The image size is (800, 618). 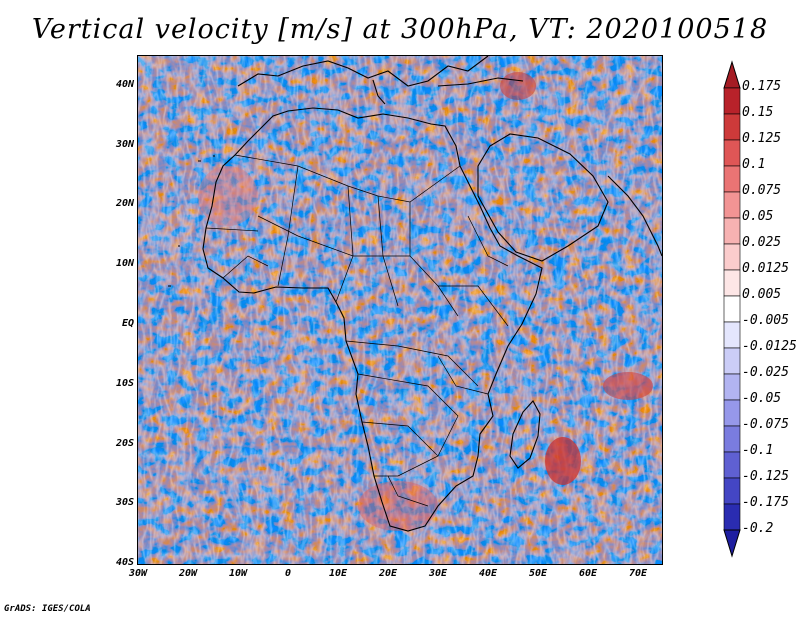 I want to click on colorbar-label: -0.075, so click(x=765, y=424).